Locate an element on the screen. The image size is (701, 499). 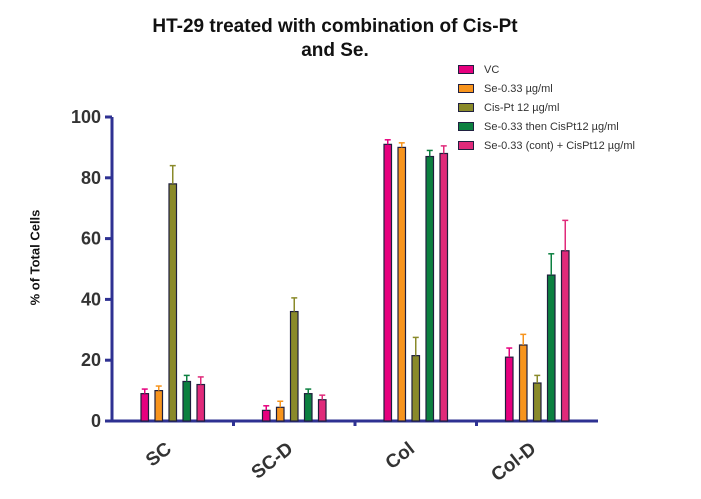
legend-item: Se-0.33 then CisPt12 µg/ml is located at coordinates (546, 126).